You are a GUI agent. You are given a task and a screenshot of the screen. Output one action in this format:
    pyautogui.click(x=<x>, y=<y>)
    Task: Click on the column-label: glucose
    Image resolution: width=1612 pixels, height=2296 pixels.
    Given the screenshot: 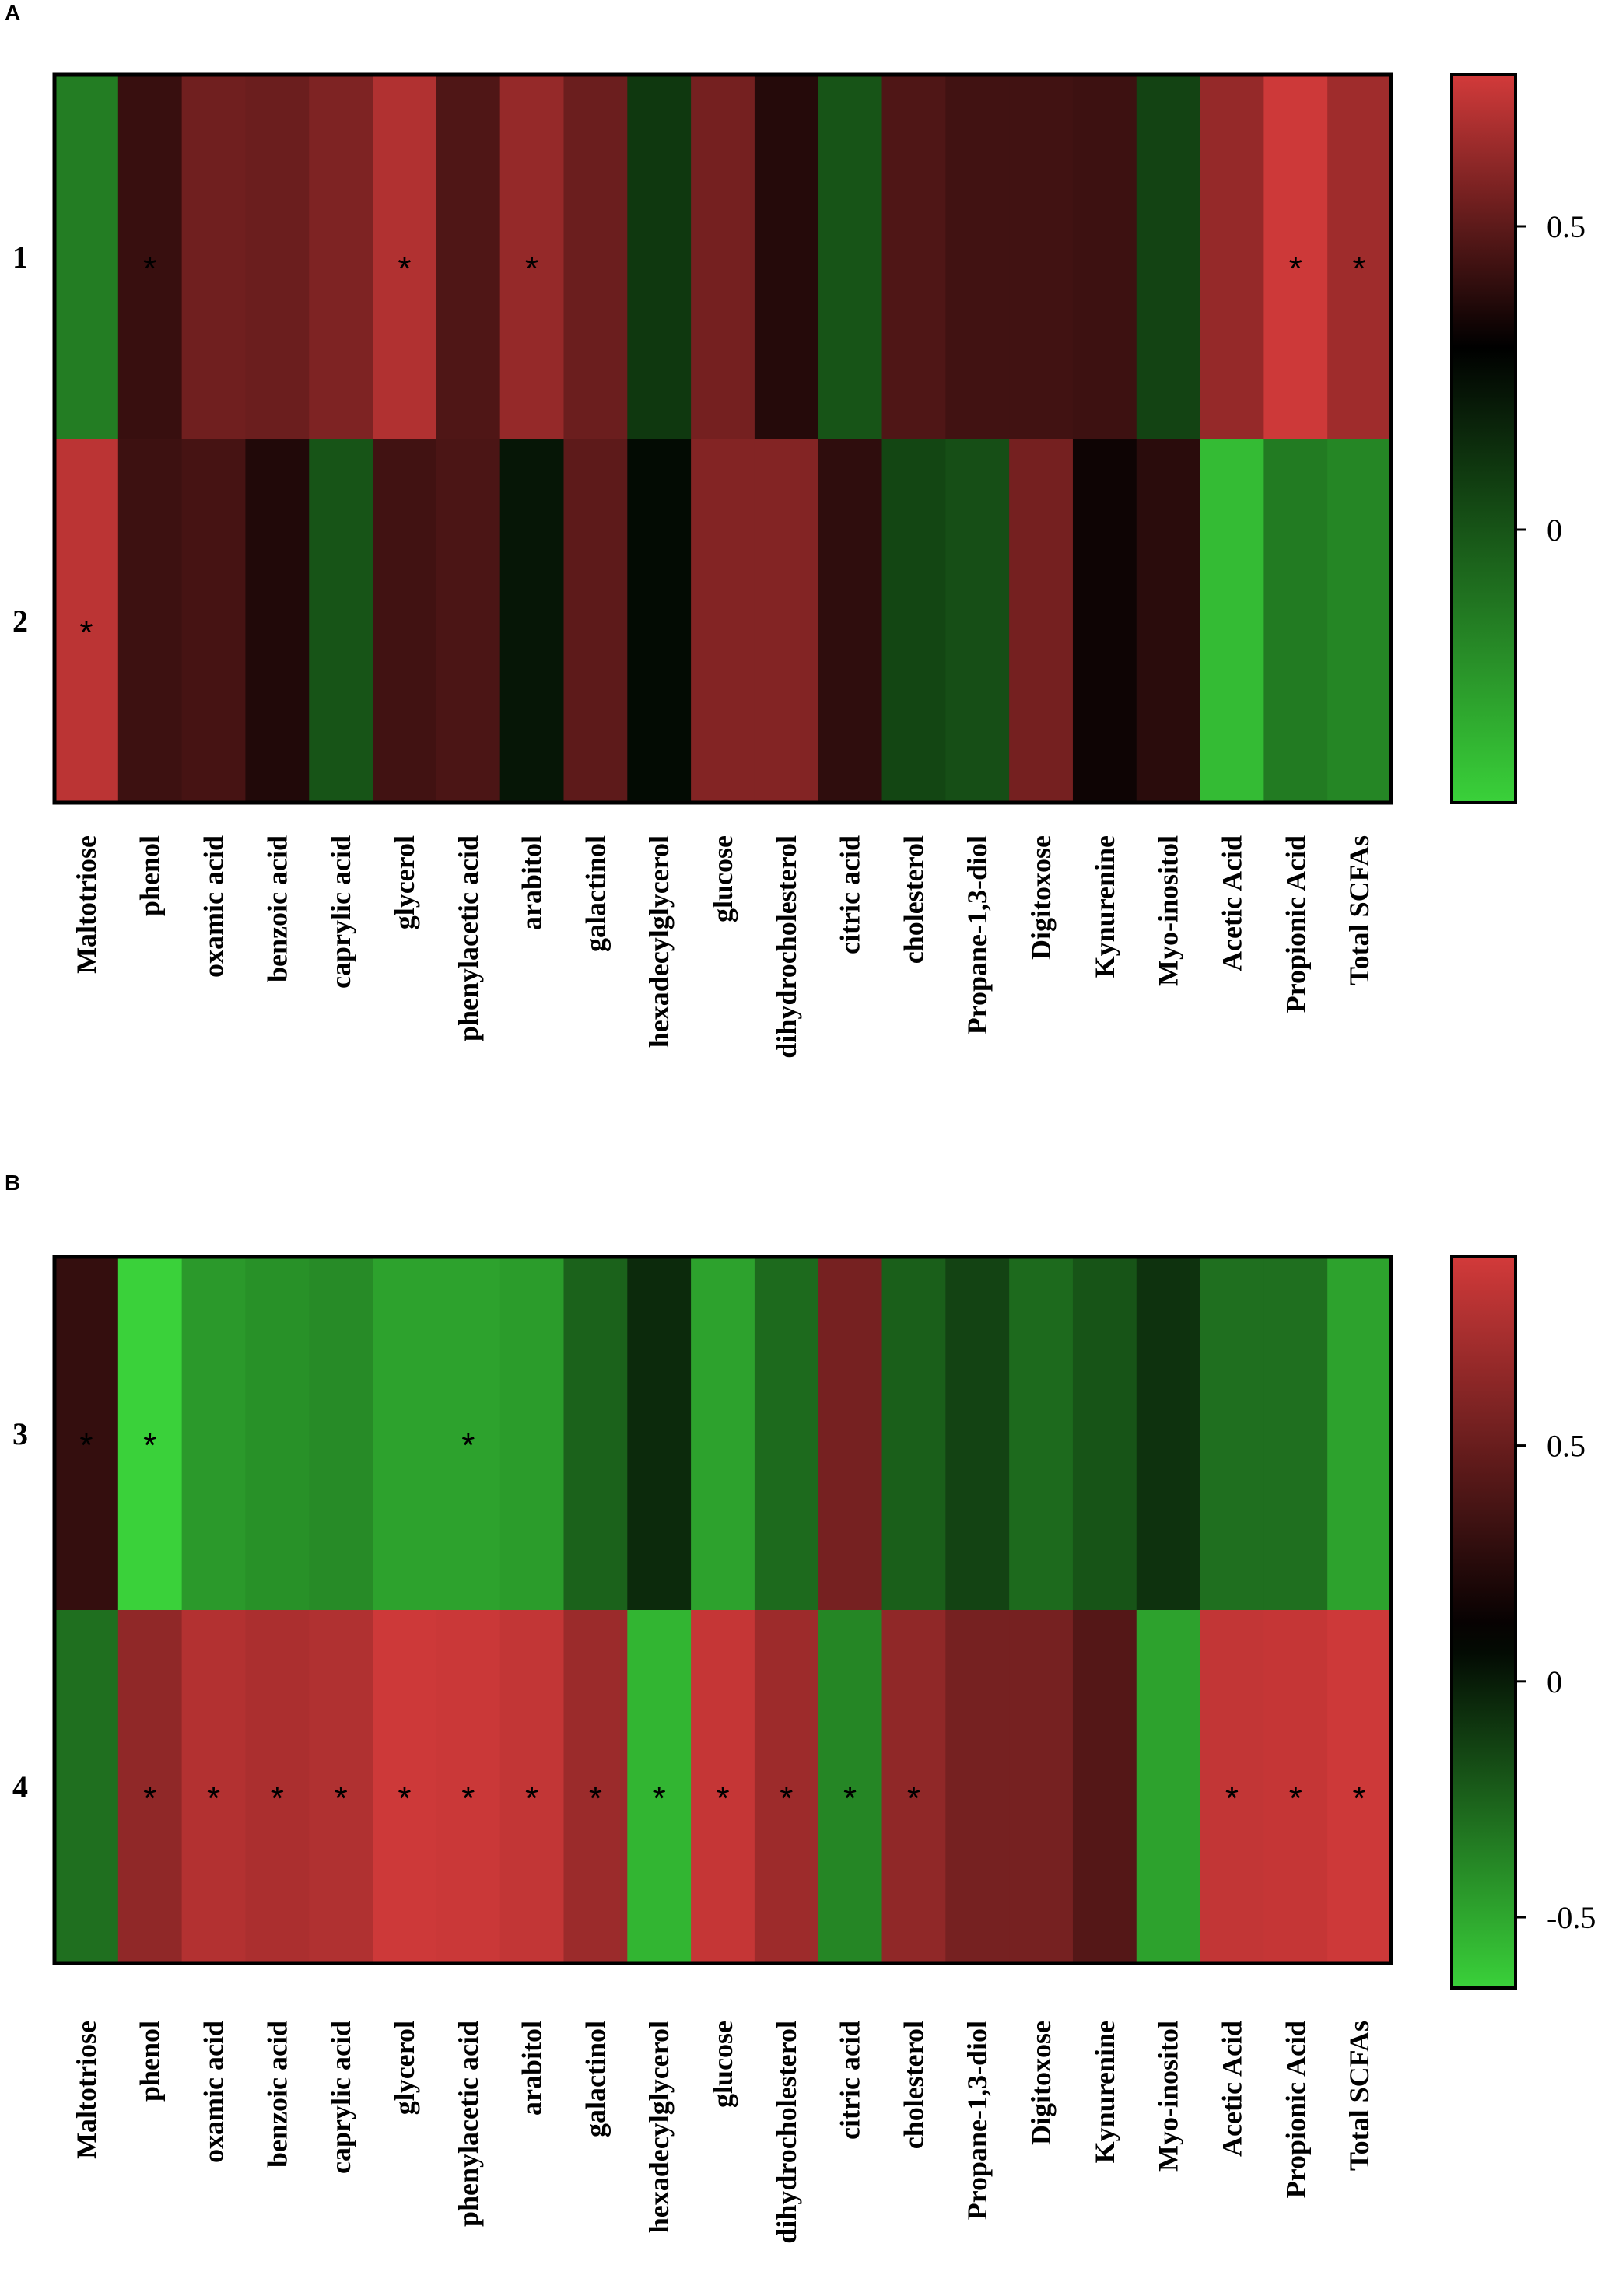 What is the action you would take?
    pyautogui.click(x=722, y=2065)
    